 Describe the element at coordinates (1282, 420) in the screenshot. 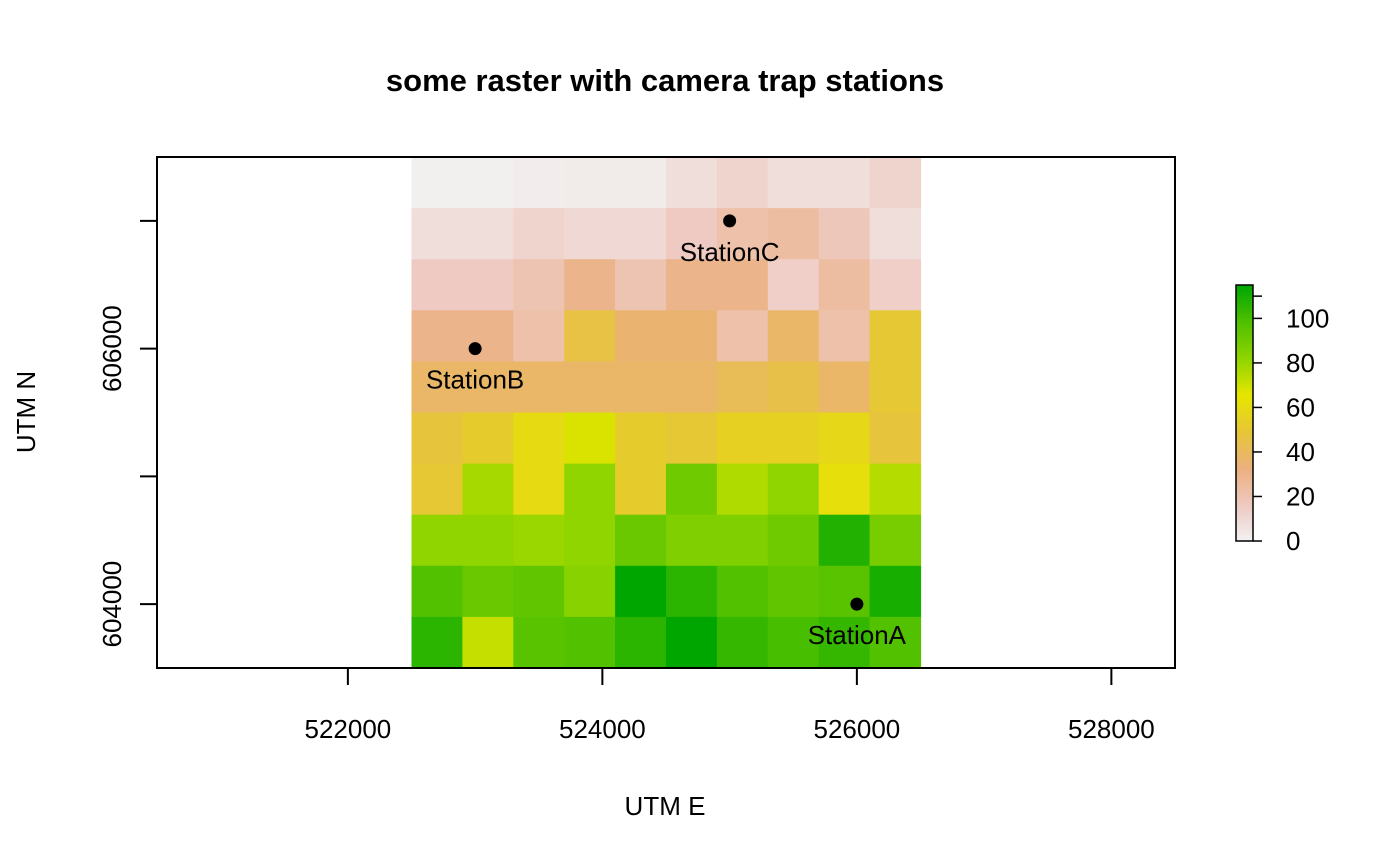

I see `color-legend: 0 20 40 60 80 100` at that location.